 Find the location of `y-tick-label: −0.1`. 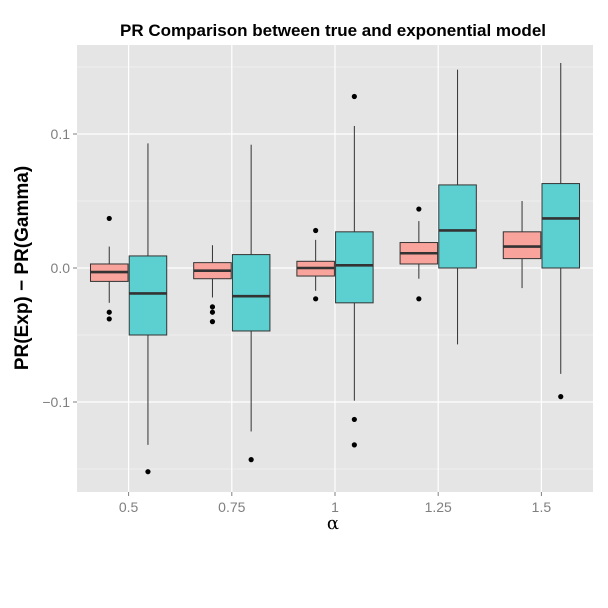

y-tick-label: −0.1 is located at coordinates (56, 402).